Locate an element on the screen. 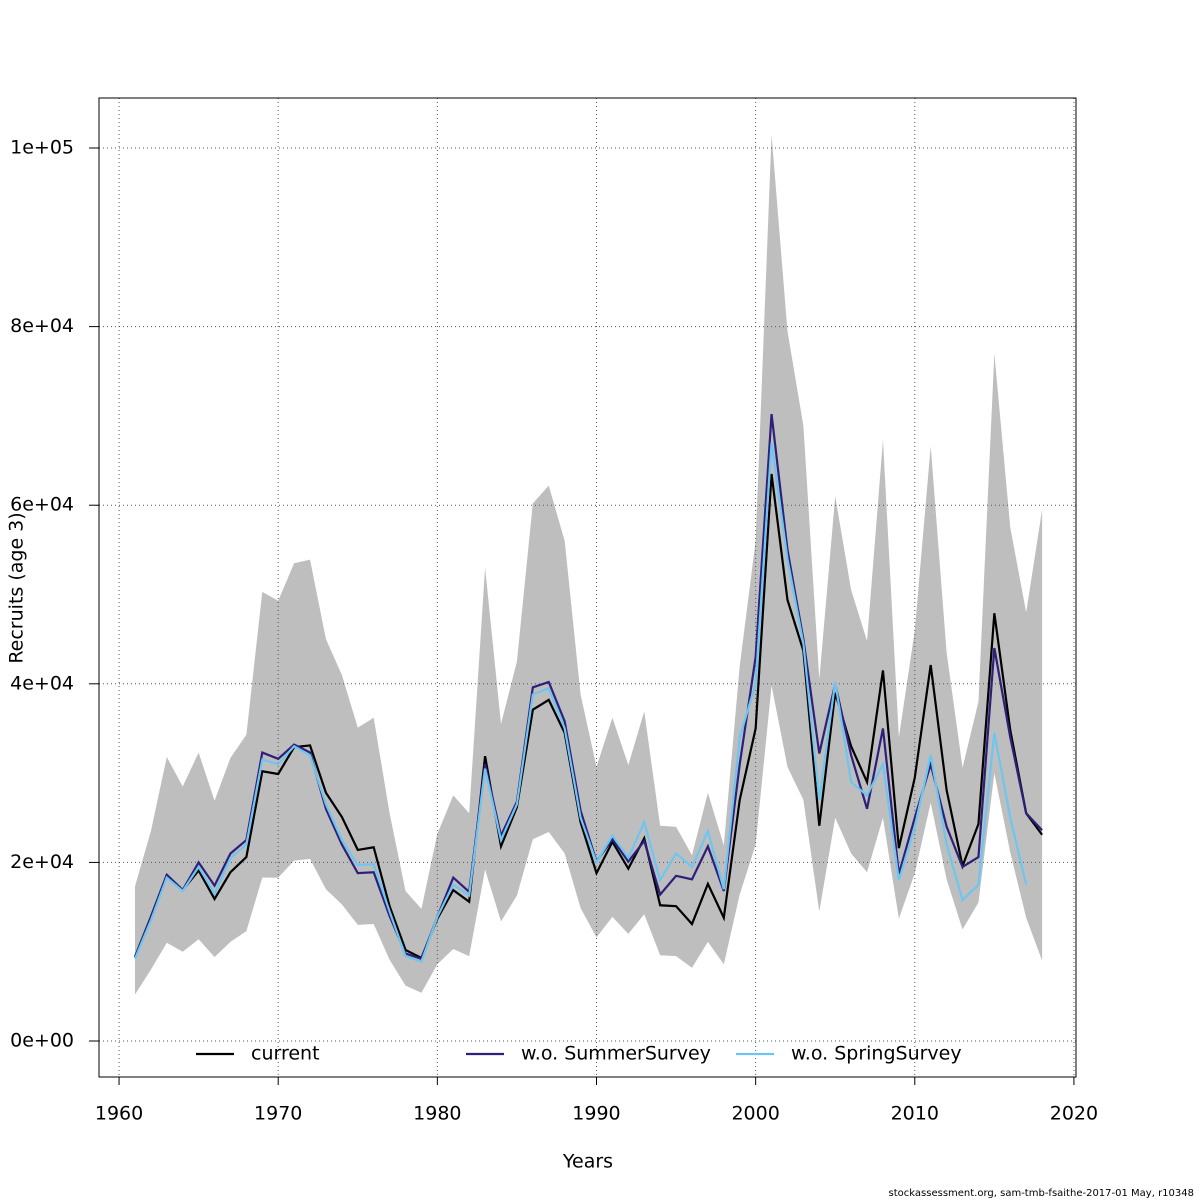  x-tick-label: 2020 is located at coordinates (1074, 1114).